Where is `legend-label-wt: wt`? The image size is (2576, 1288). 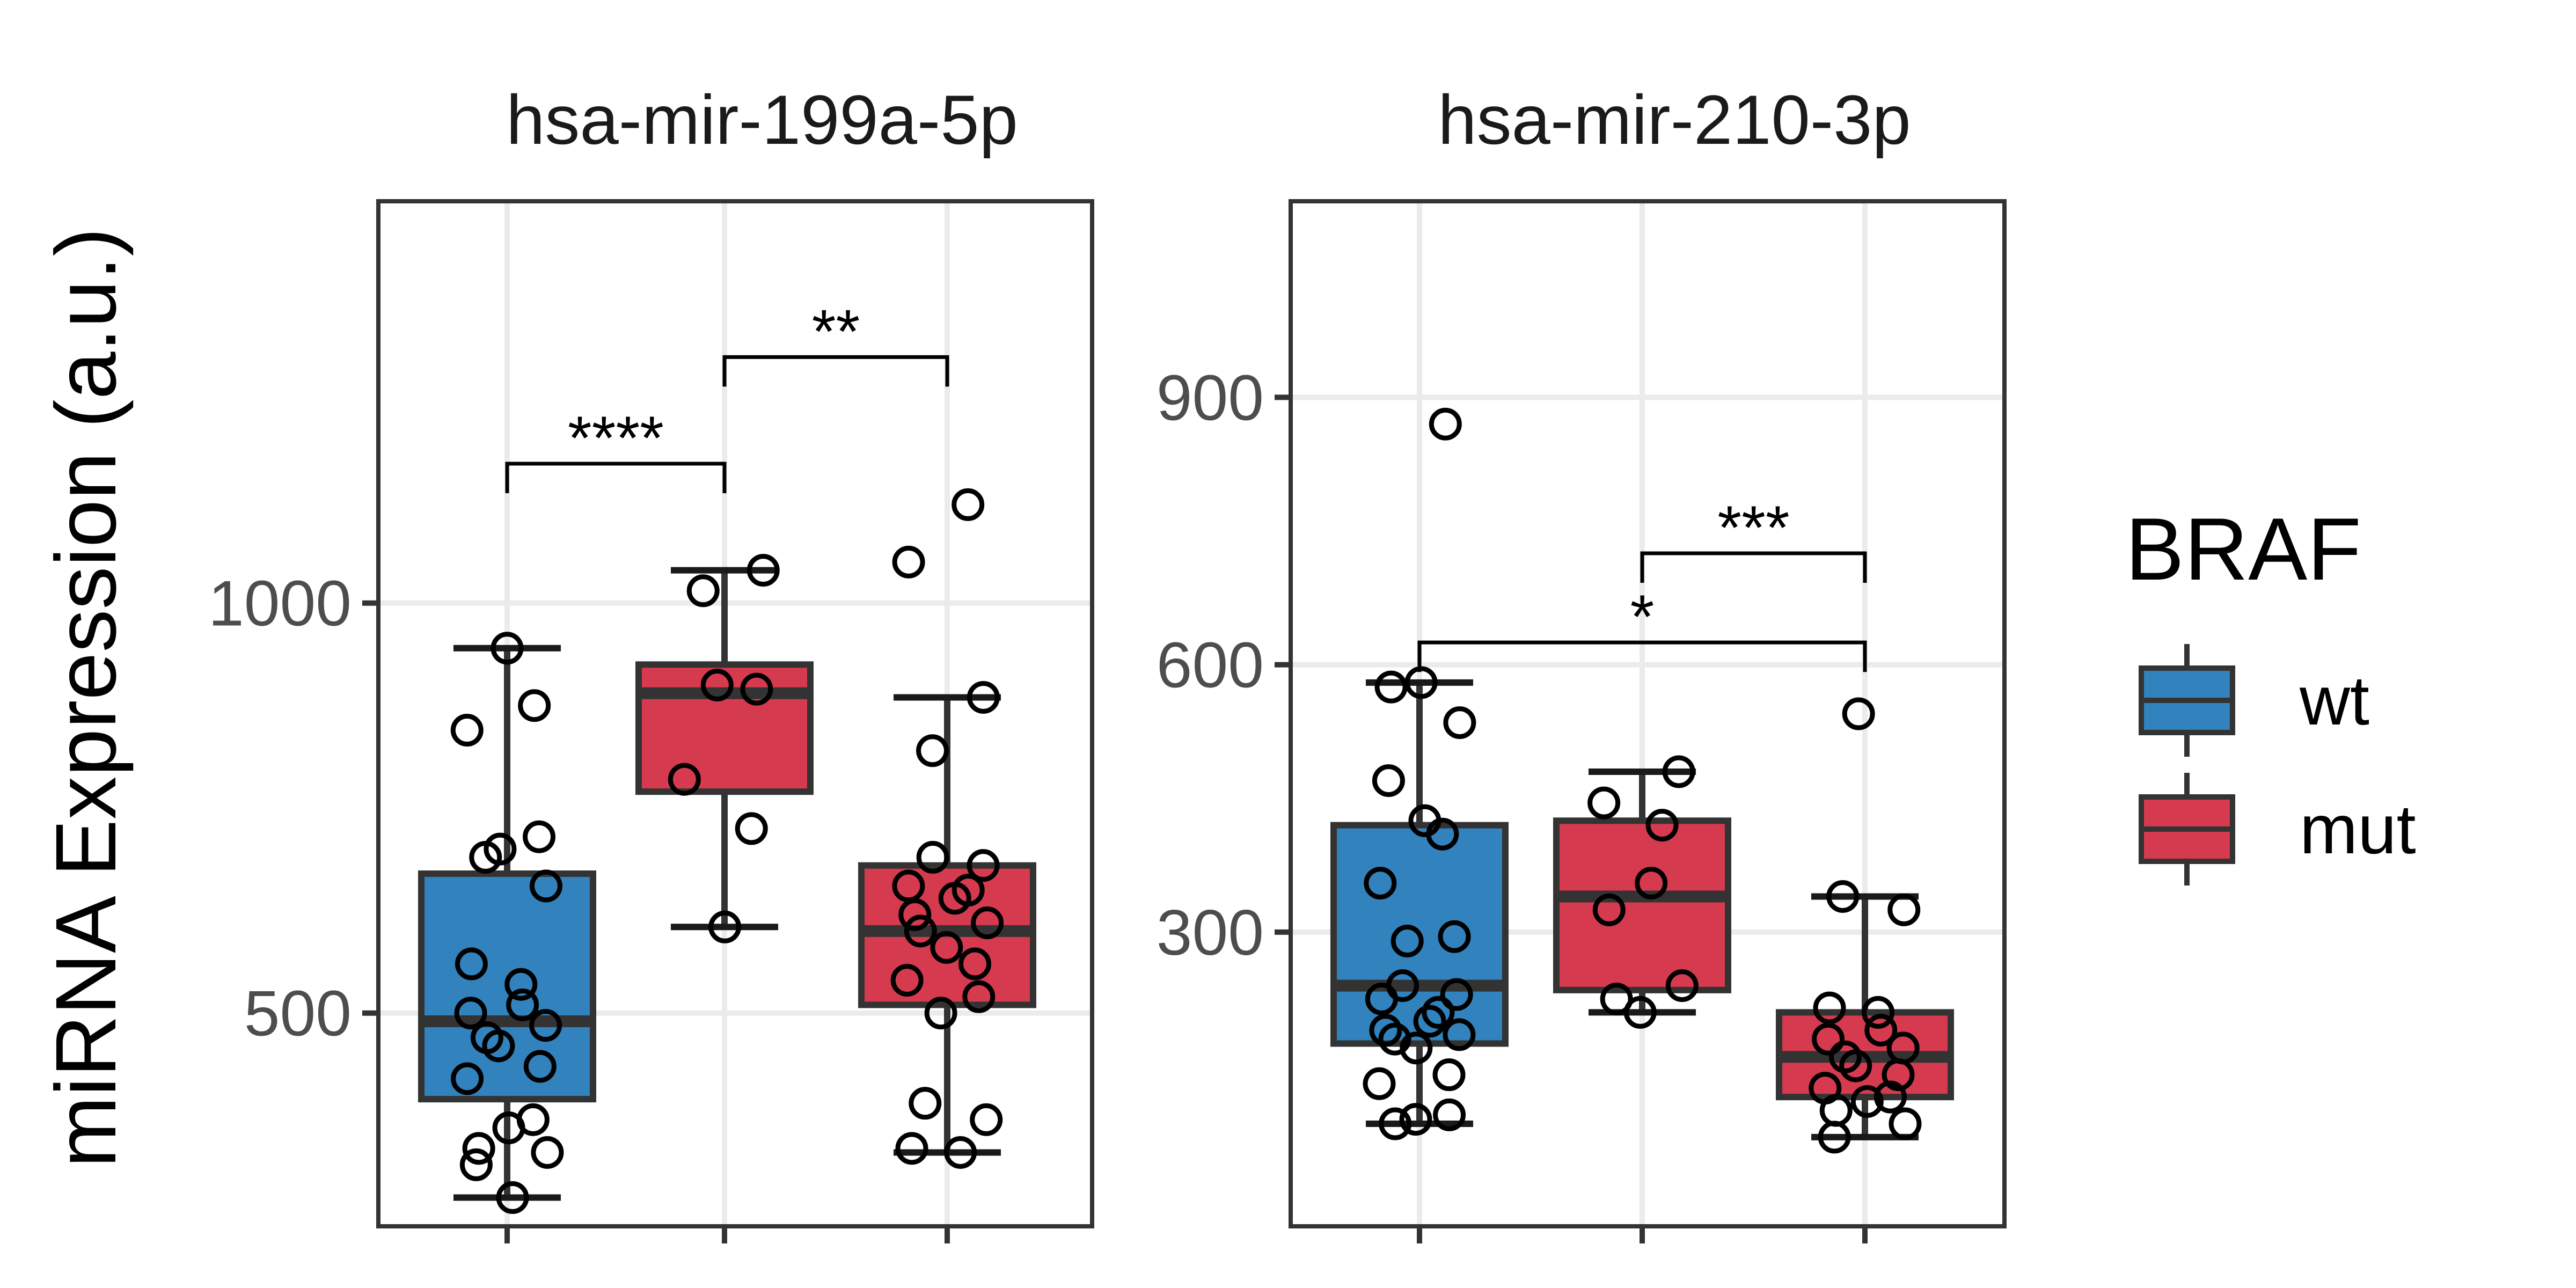
legend-label-wt: wt is located at coordinates (2334, 700).